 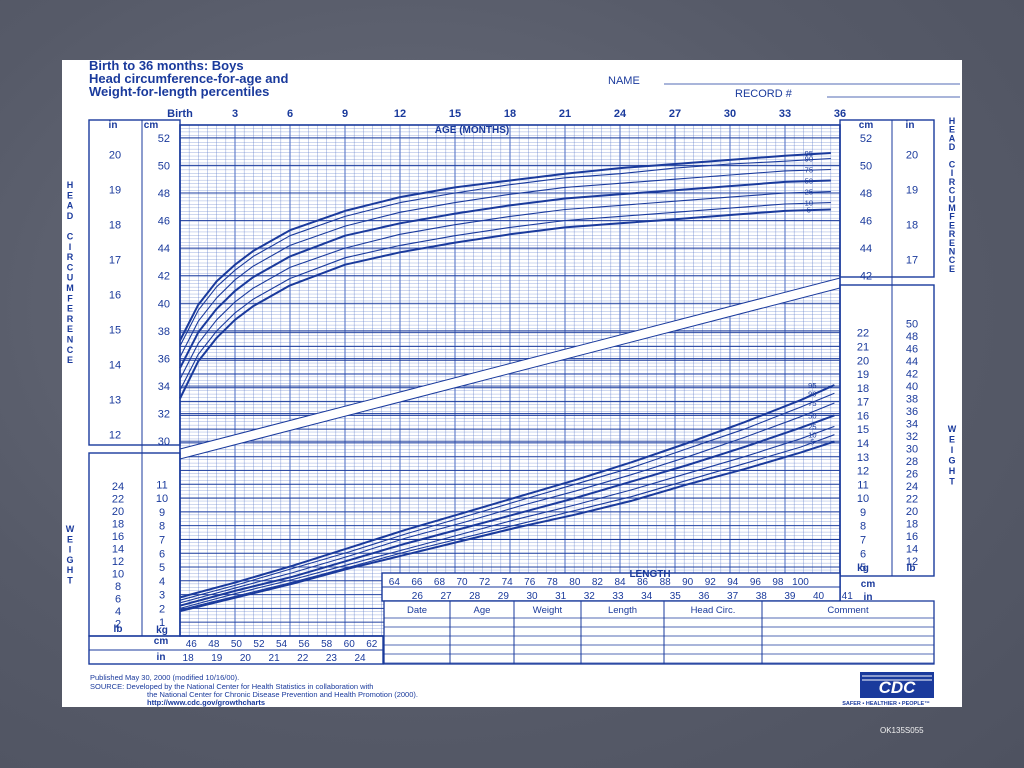 I want to click on wt-side-label-left: T, so click(x=70, y=581).